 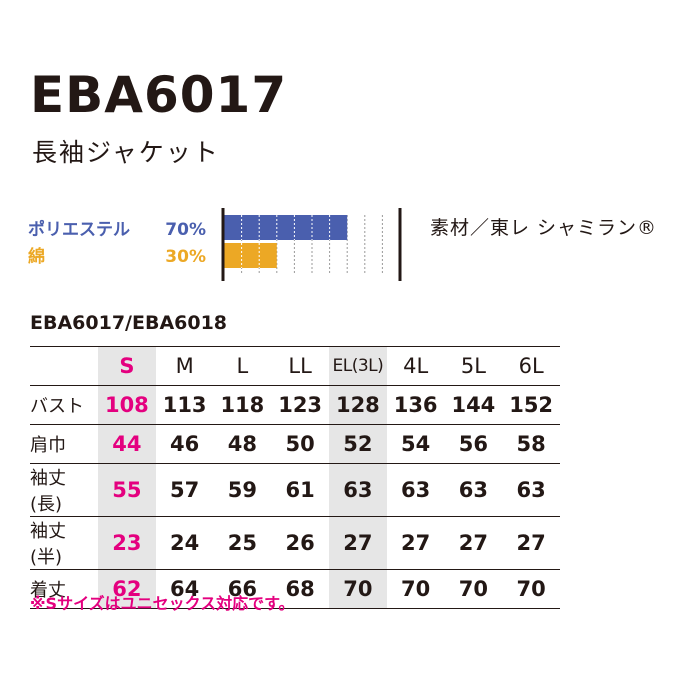 I want to click on material-composition-bar, so click(x=311, y=244).